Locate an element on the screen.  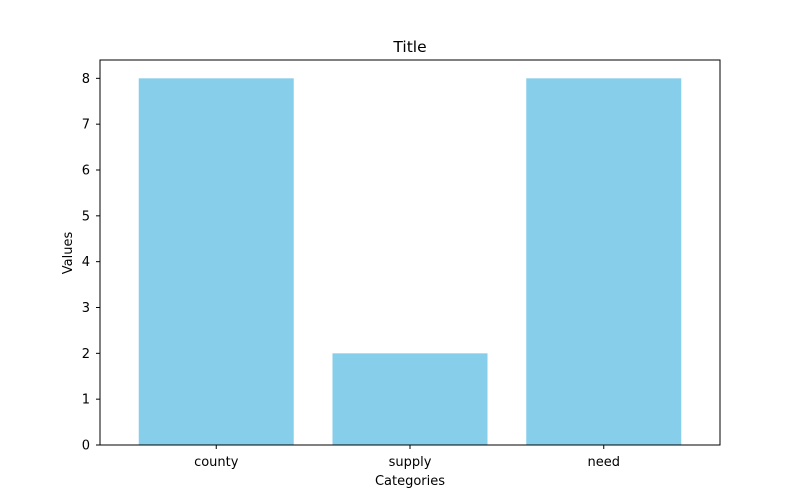
bar-county is located at coordinates (216, 261).